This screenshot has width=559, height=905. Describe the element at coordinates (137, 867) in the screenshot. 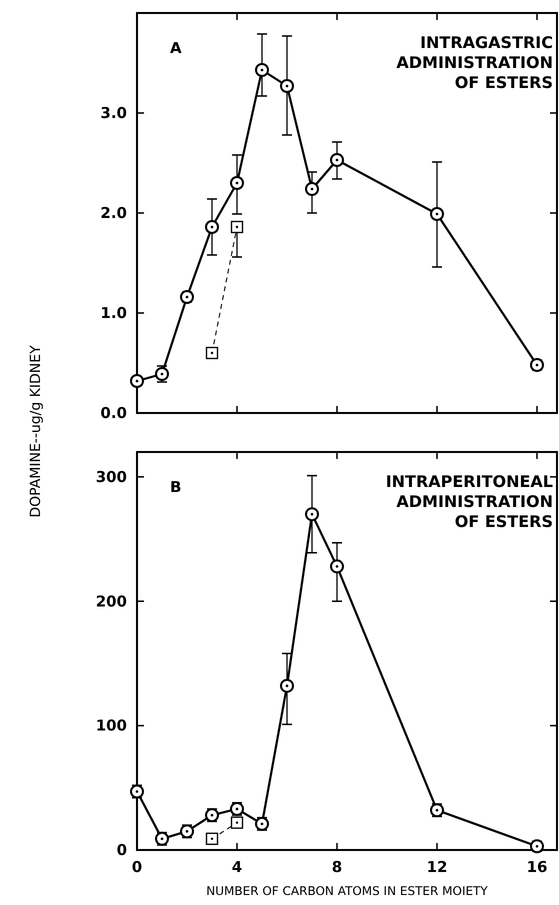

I see `x-tick-label: 0` at that location.